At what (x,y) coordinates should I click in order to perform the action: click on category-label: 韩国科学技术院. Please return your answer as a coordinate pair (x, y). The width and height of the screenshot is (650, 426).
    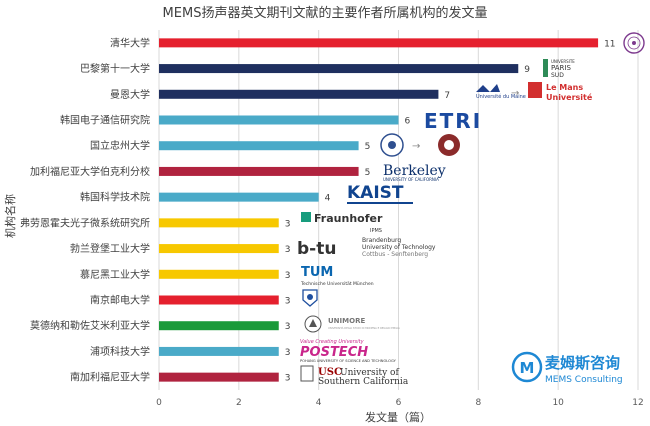
    Looking at the image, I should click on (115, 197).